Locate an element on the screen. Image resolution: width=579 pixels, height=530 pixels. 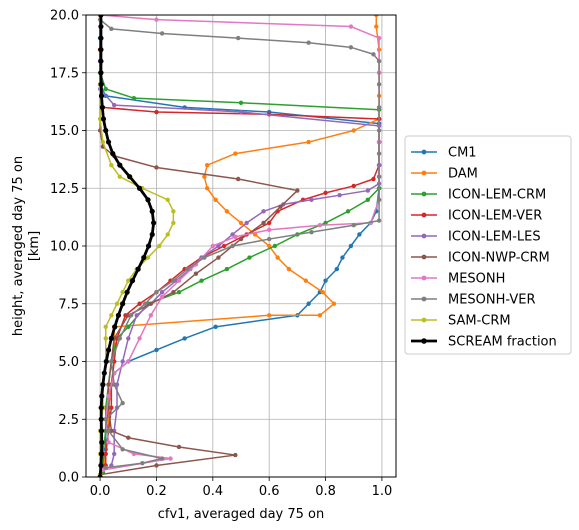
legend-item-mesonh: MESONH is located at coordinates (458, 279).